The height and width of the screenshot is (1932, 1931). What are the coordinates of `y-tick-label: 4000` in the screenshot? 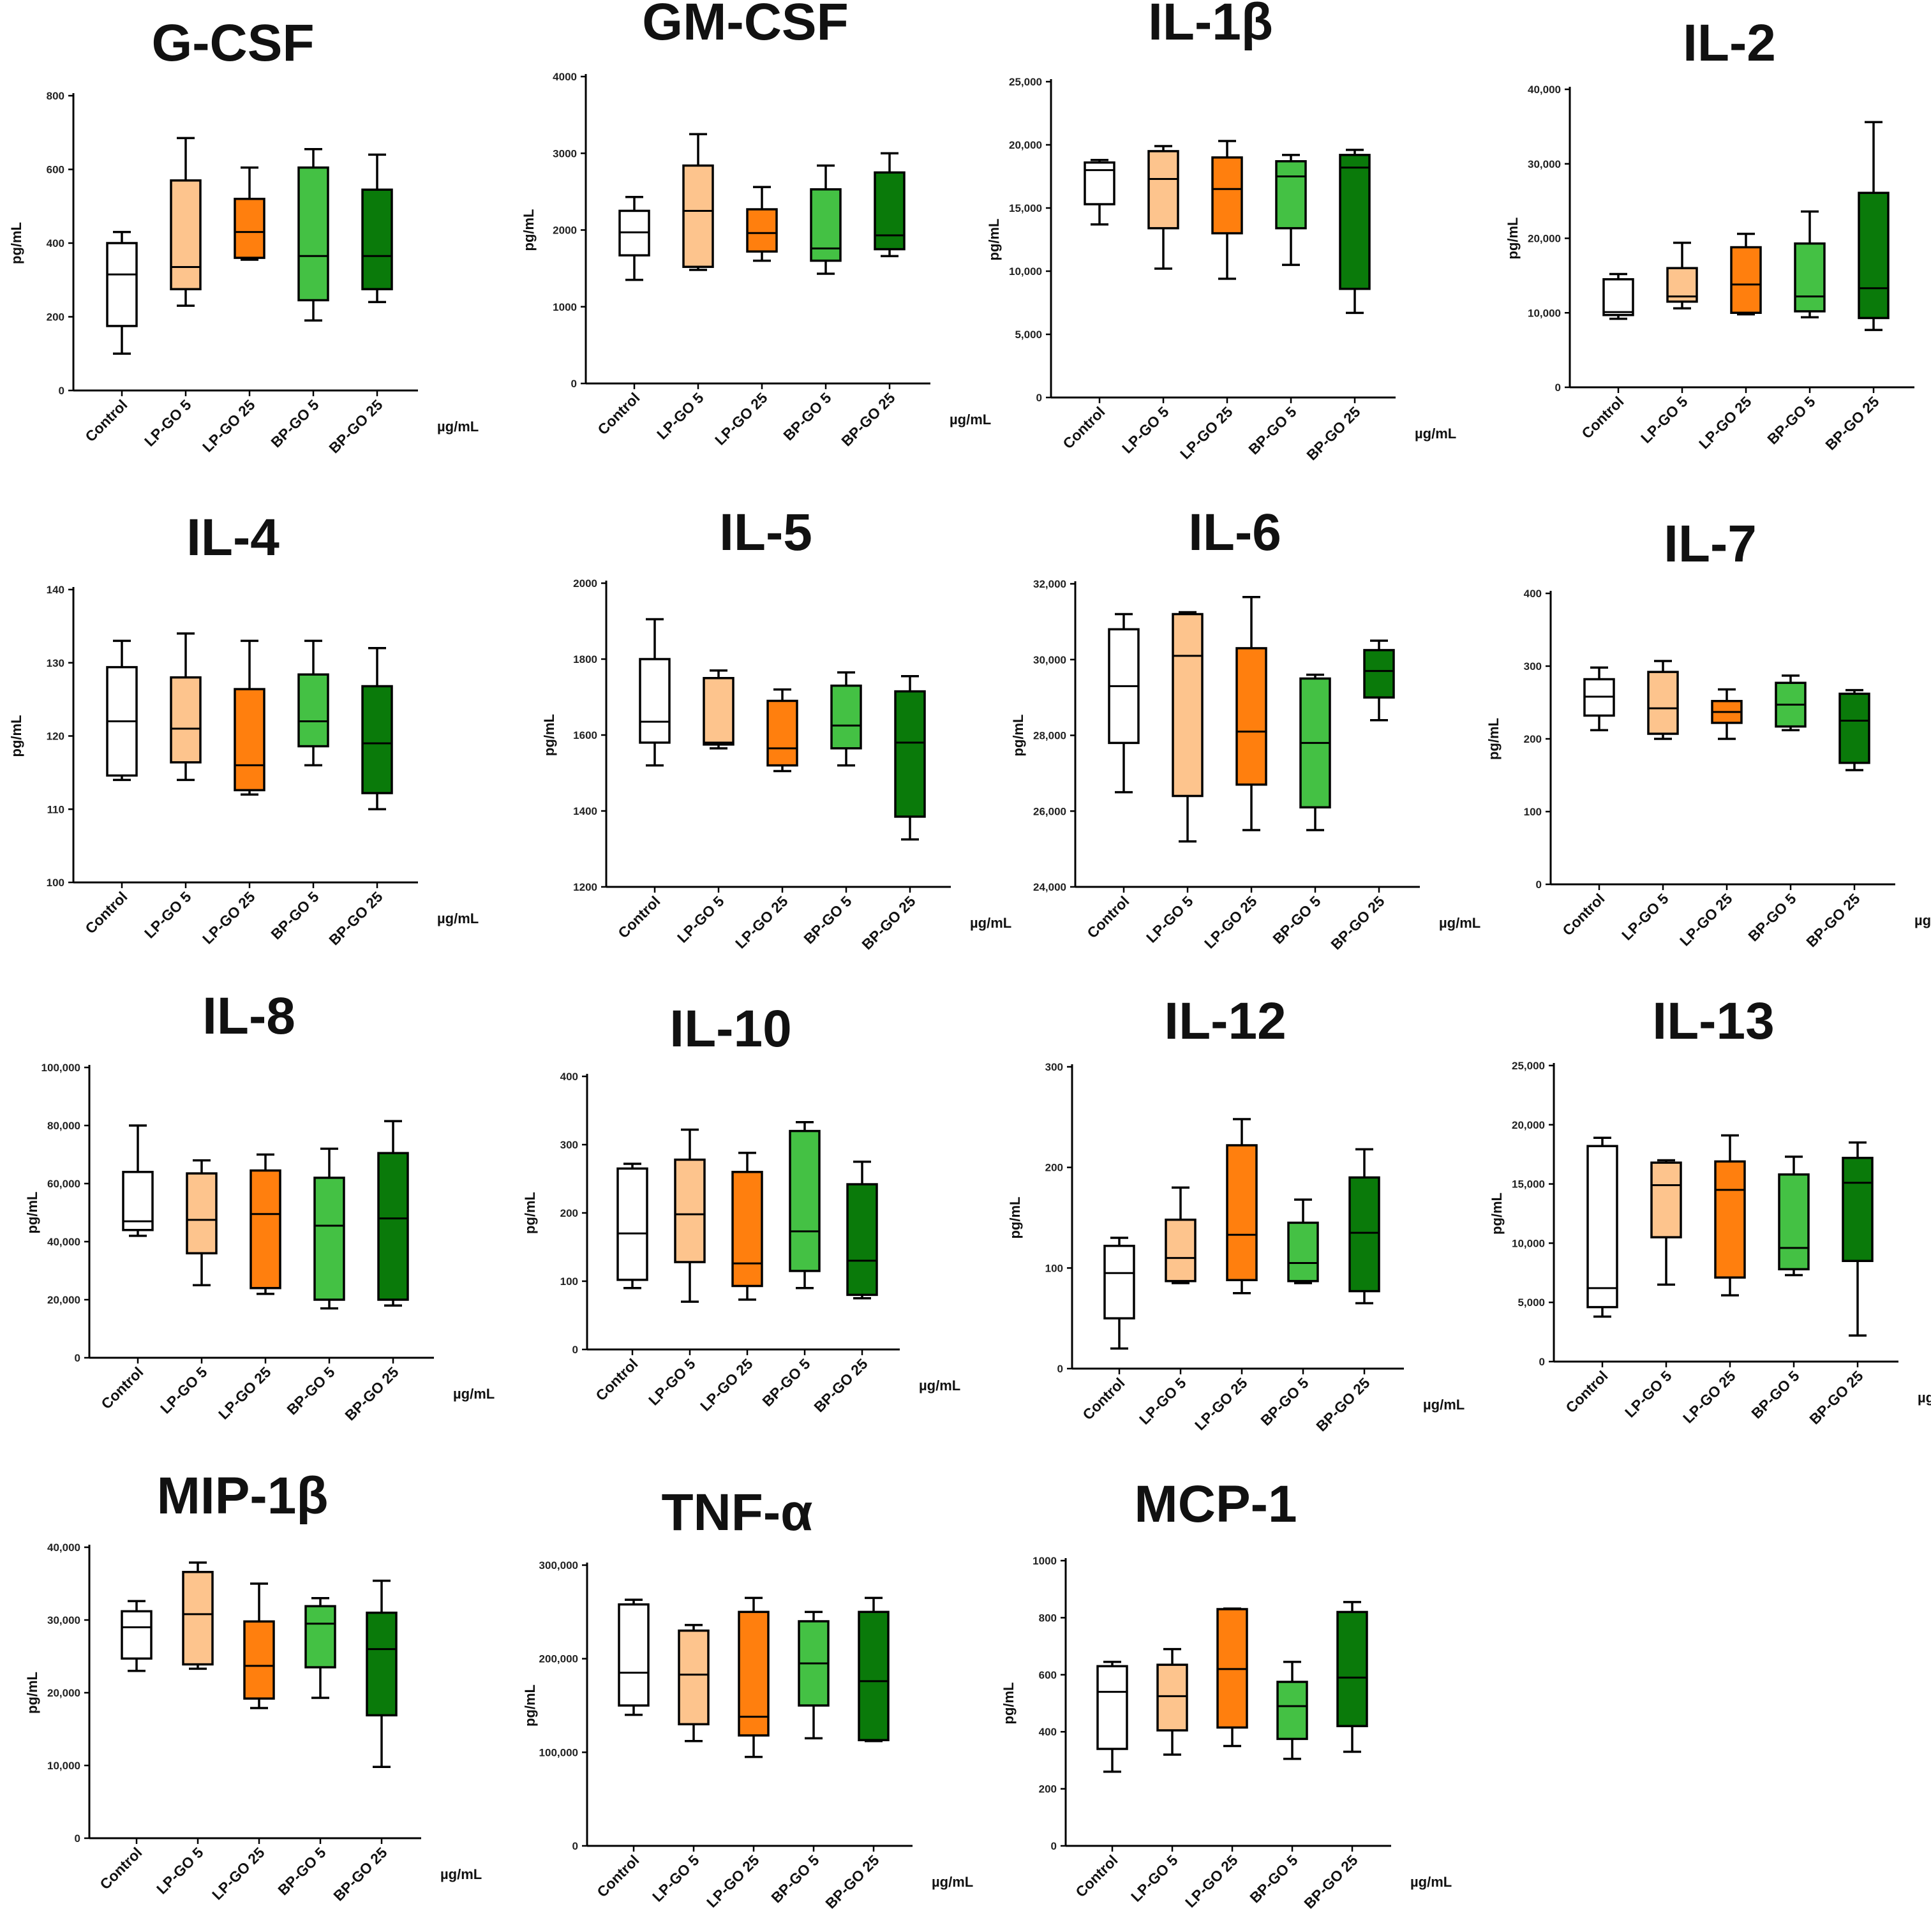 It's located at (565, 77).